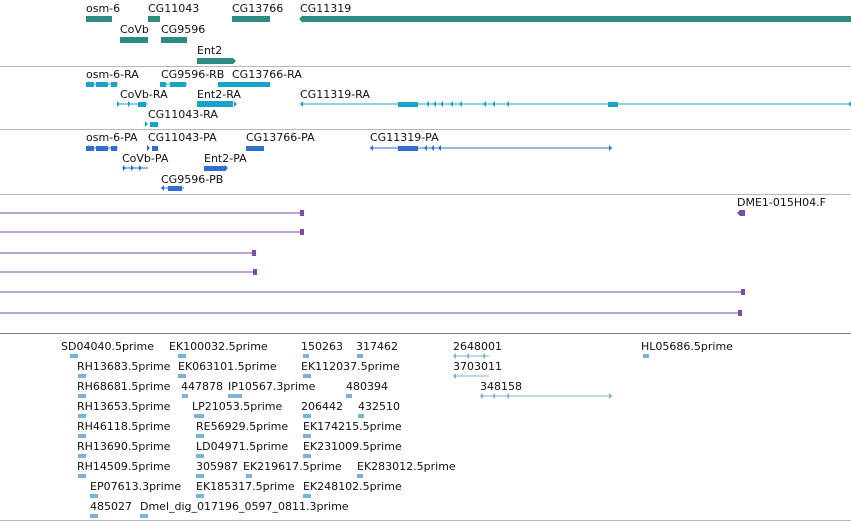 This screenshot has height=522, width=851. I want to click on est-label: HL05686.5prime, so click(687, 346).